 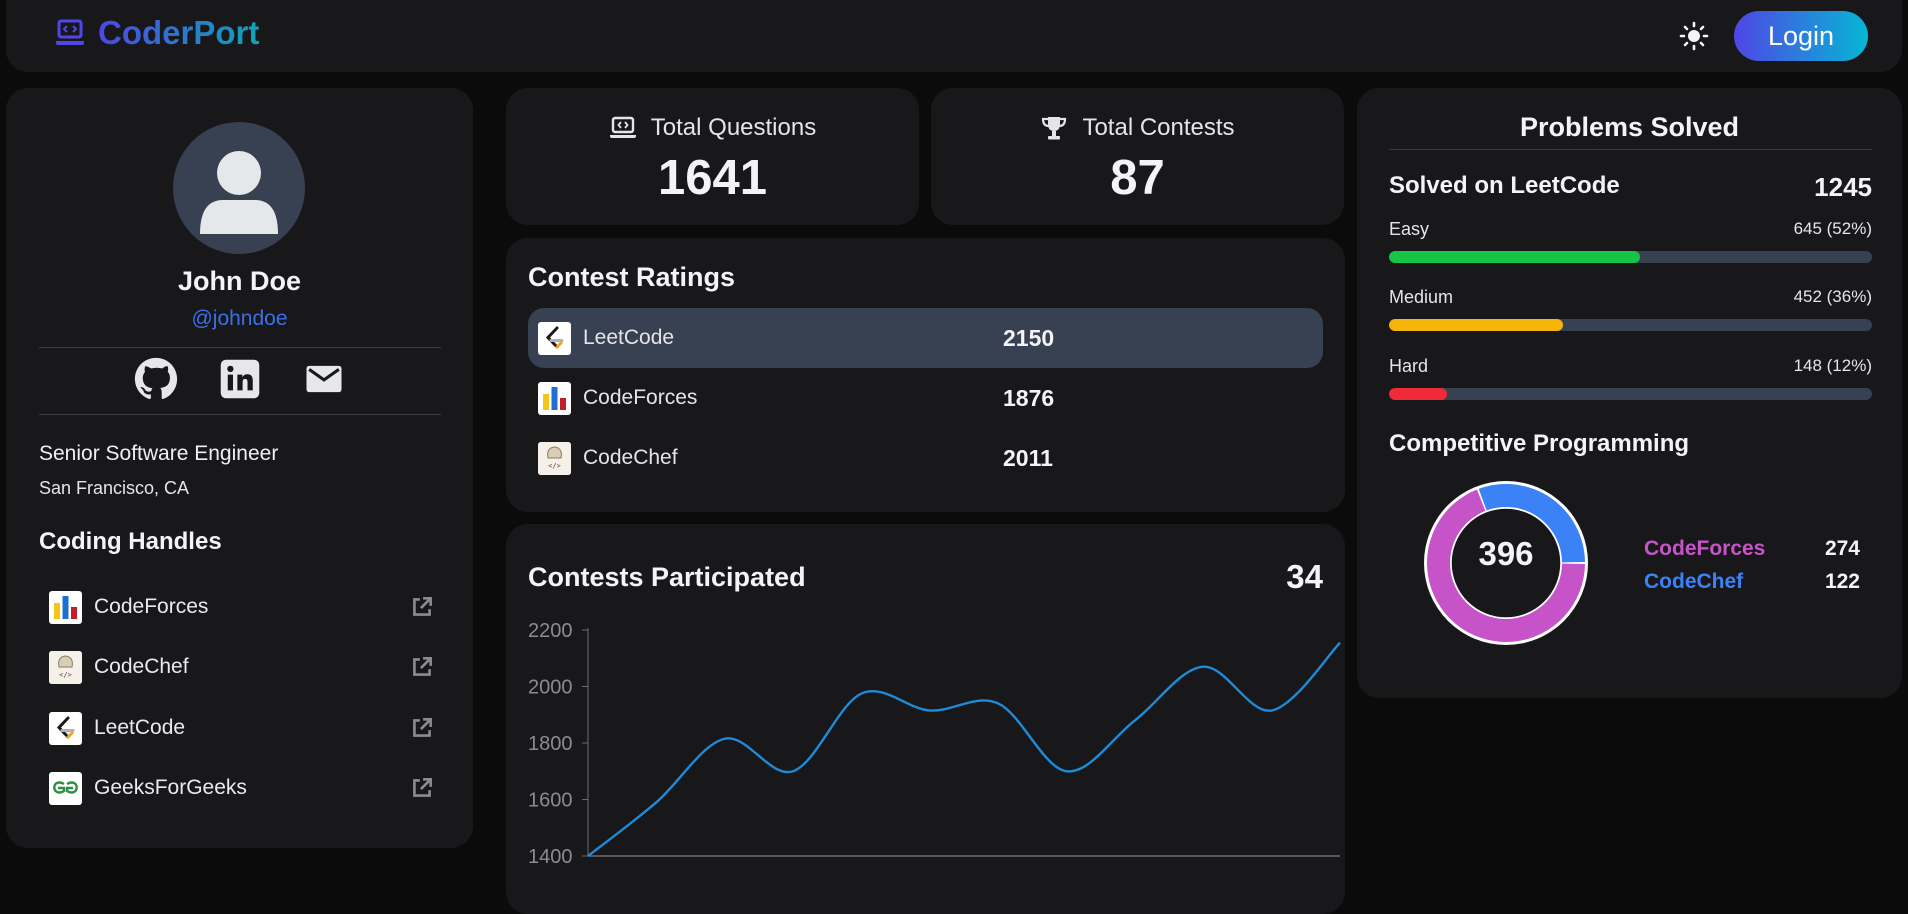 What do you see at coordinates (964, 749) in the screenshot?
I see `rating-line` at bounding box center [964, 749].